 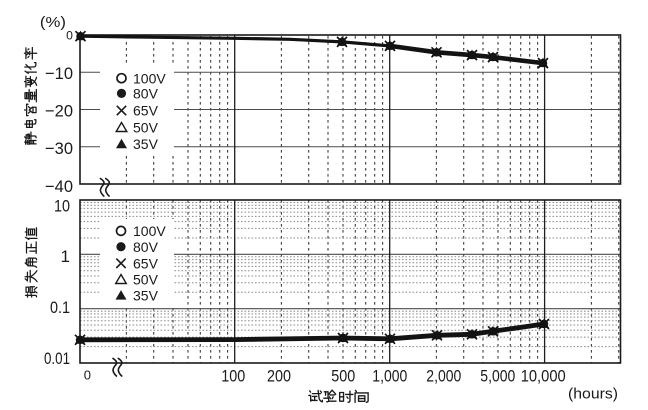 What do you see at coordinates (57, 358) in the screenshot?
I see `svg-text: 0.01` at bounding box center [57, 358].